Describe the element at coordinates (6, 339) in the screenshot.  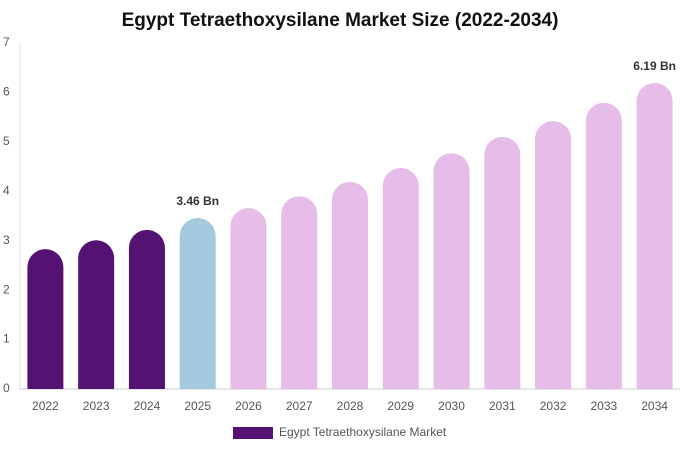
I see `y-tick-label: 1` at that location.